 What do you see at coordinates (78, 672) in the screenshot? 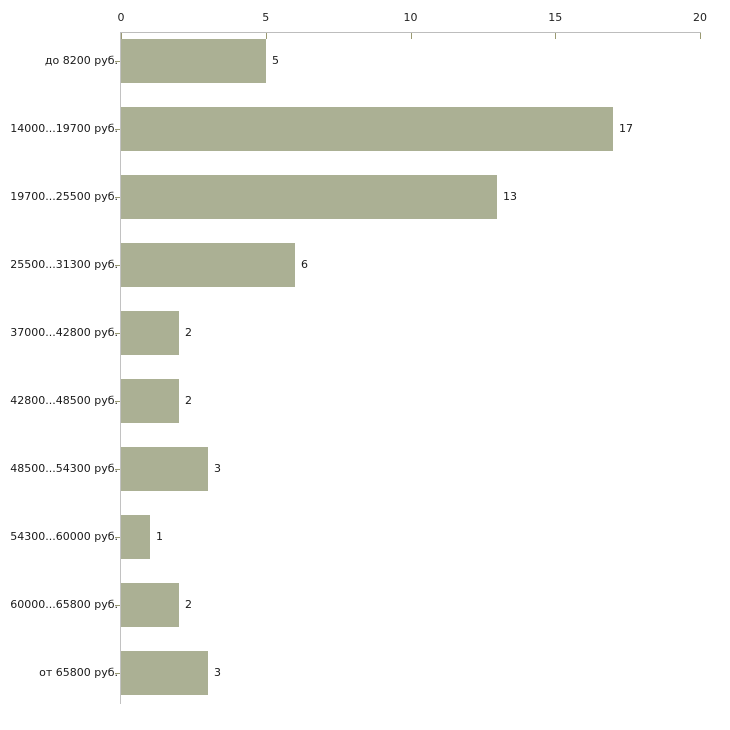
I see `category-label: от 65800 руб.` at bounding box center [78, 672].